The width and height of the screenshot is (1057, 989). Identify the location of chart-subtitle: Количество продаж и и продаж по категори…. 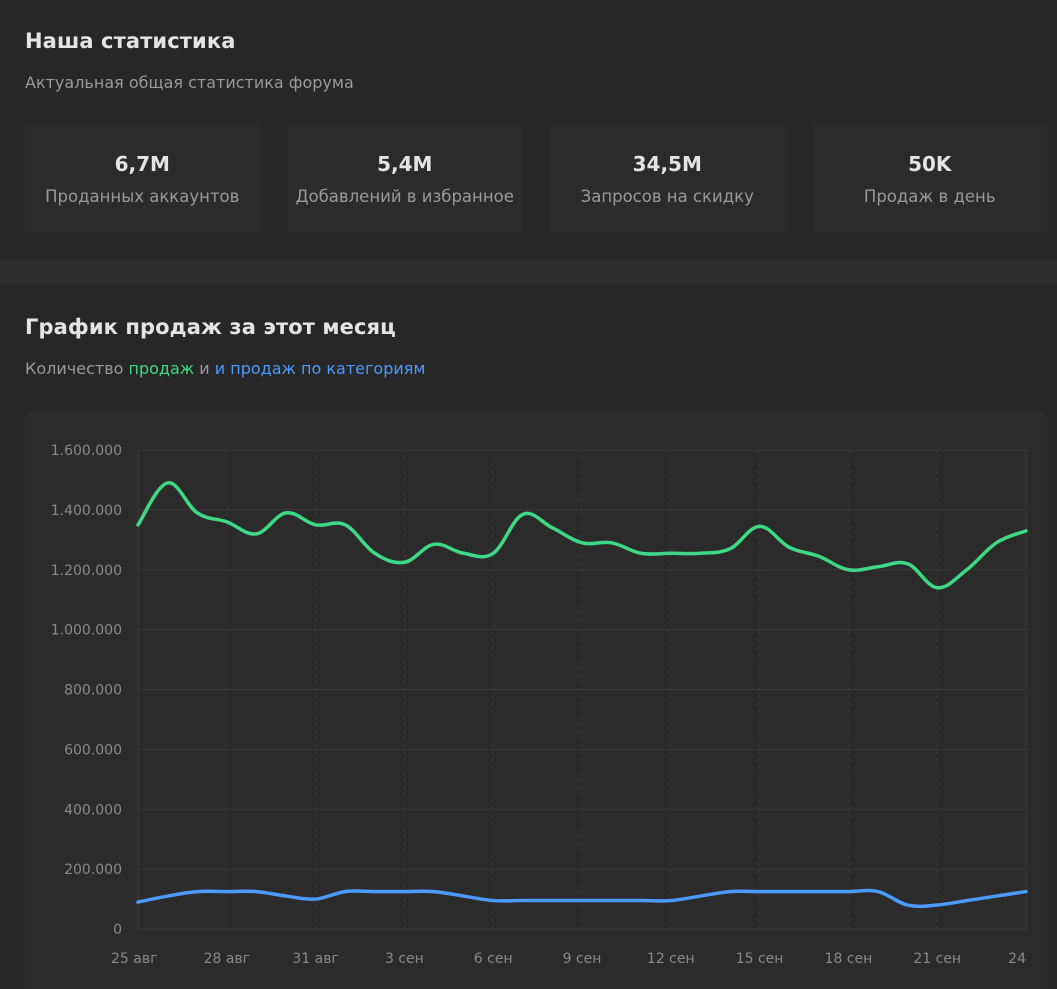
(225, 368).